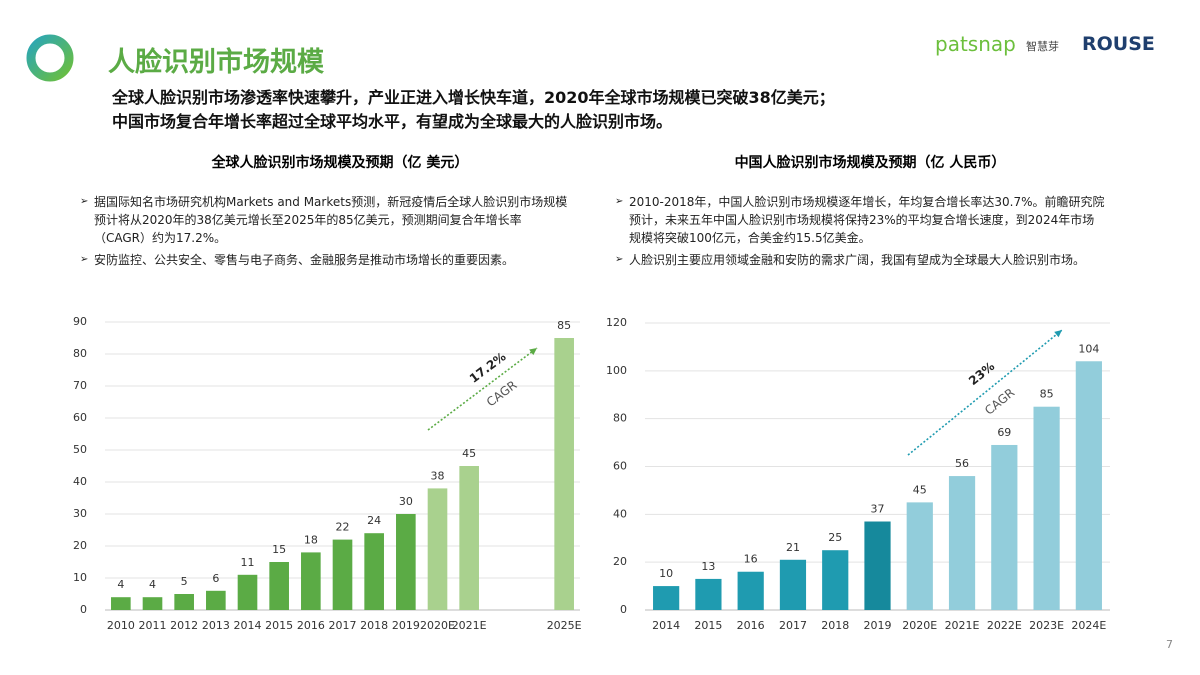 The height and width of the screenshot is (675, 1200). I want to click on y-tick-label: 120, so click(616, 322).